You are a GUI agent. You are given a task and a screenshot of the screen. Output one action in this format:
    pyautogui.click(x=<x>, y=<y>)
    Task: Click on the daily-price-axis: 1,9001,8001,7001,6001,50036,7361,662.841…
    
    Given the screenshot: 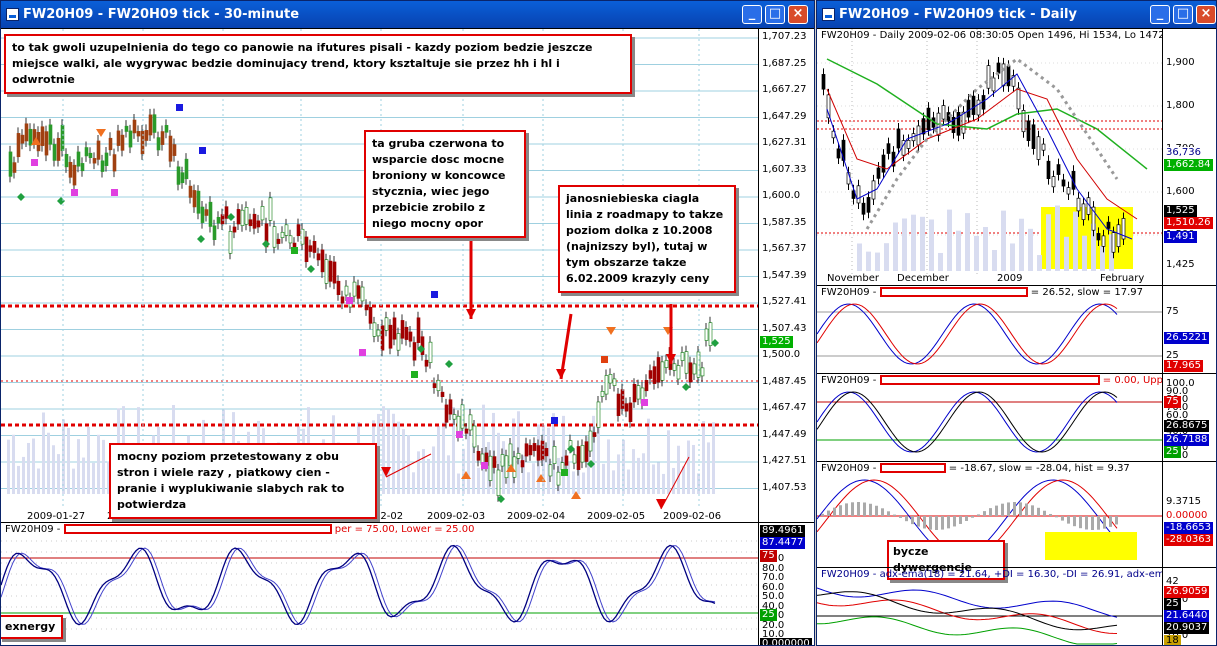 What is the action you would take?
    pyautogui.click(x=1189, y=157)
    